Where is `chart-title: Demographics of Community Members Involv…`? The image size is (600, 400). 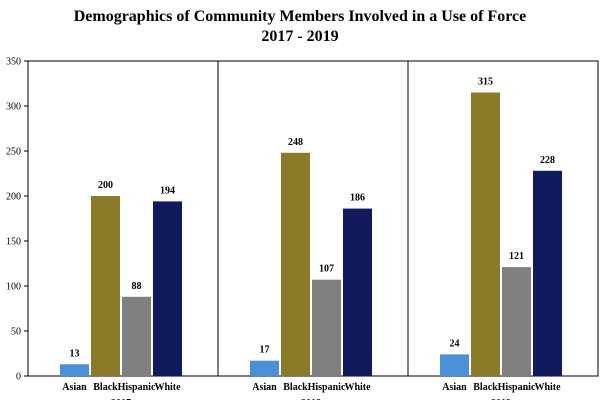
chart-title: Demographics of Community Members Involv… is located at coordinates (300, 16).